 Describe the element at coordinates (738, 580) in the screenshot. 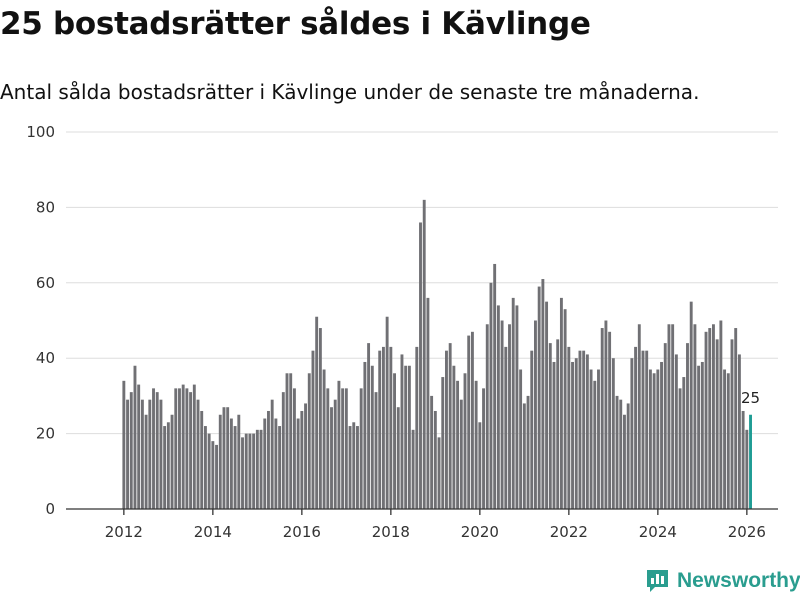

I see `brand-name: Newsworthy` at that location.